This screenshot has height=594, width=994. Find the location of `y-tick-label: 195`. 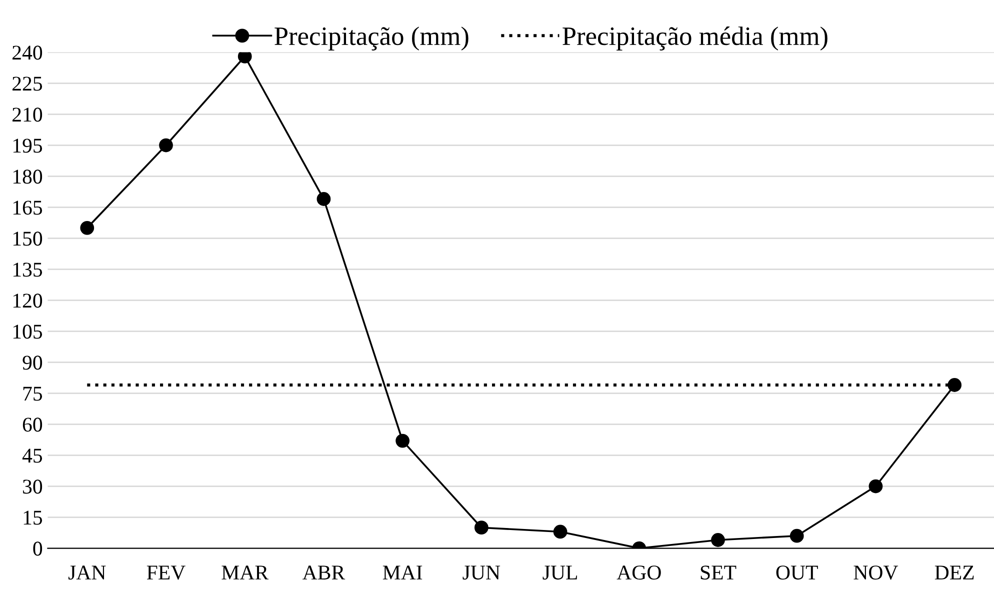

y-tick-label: 195 is located at coordinates (27, 145).